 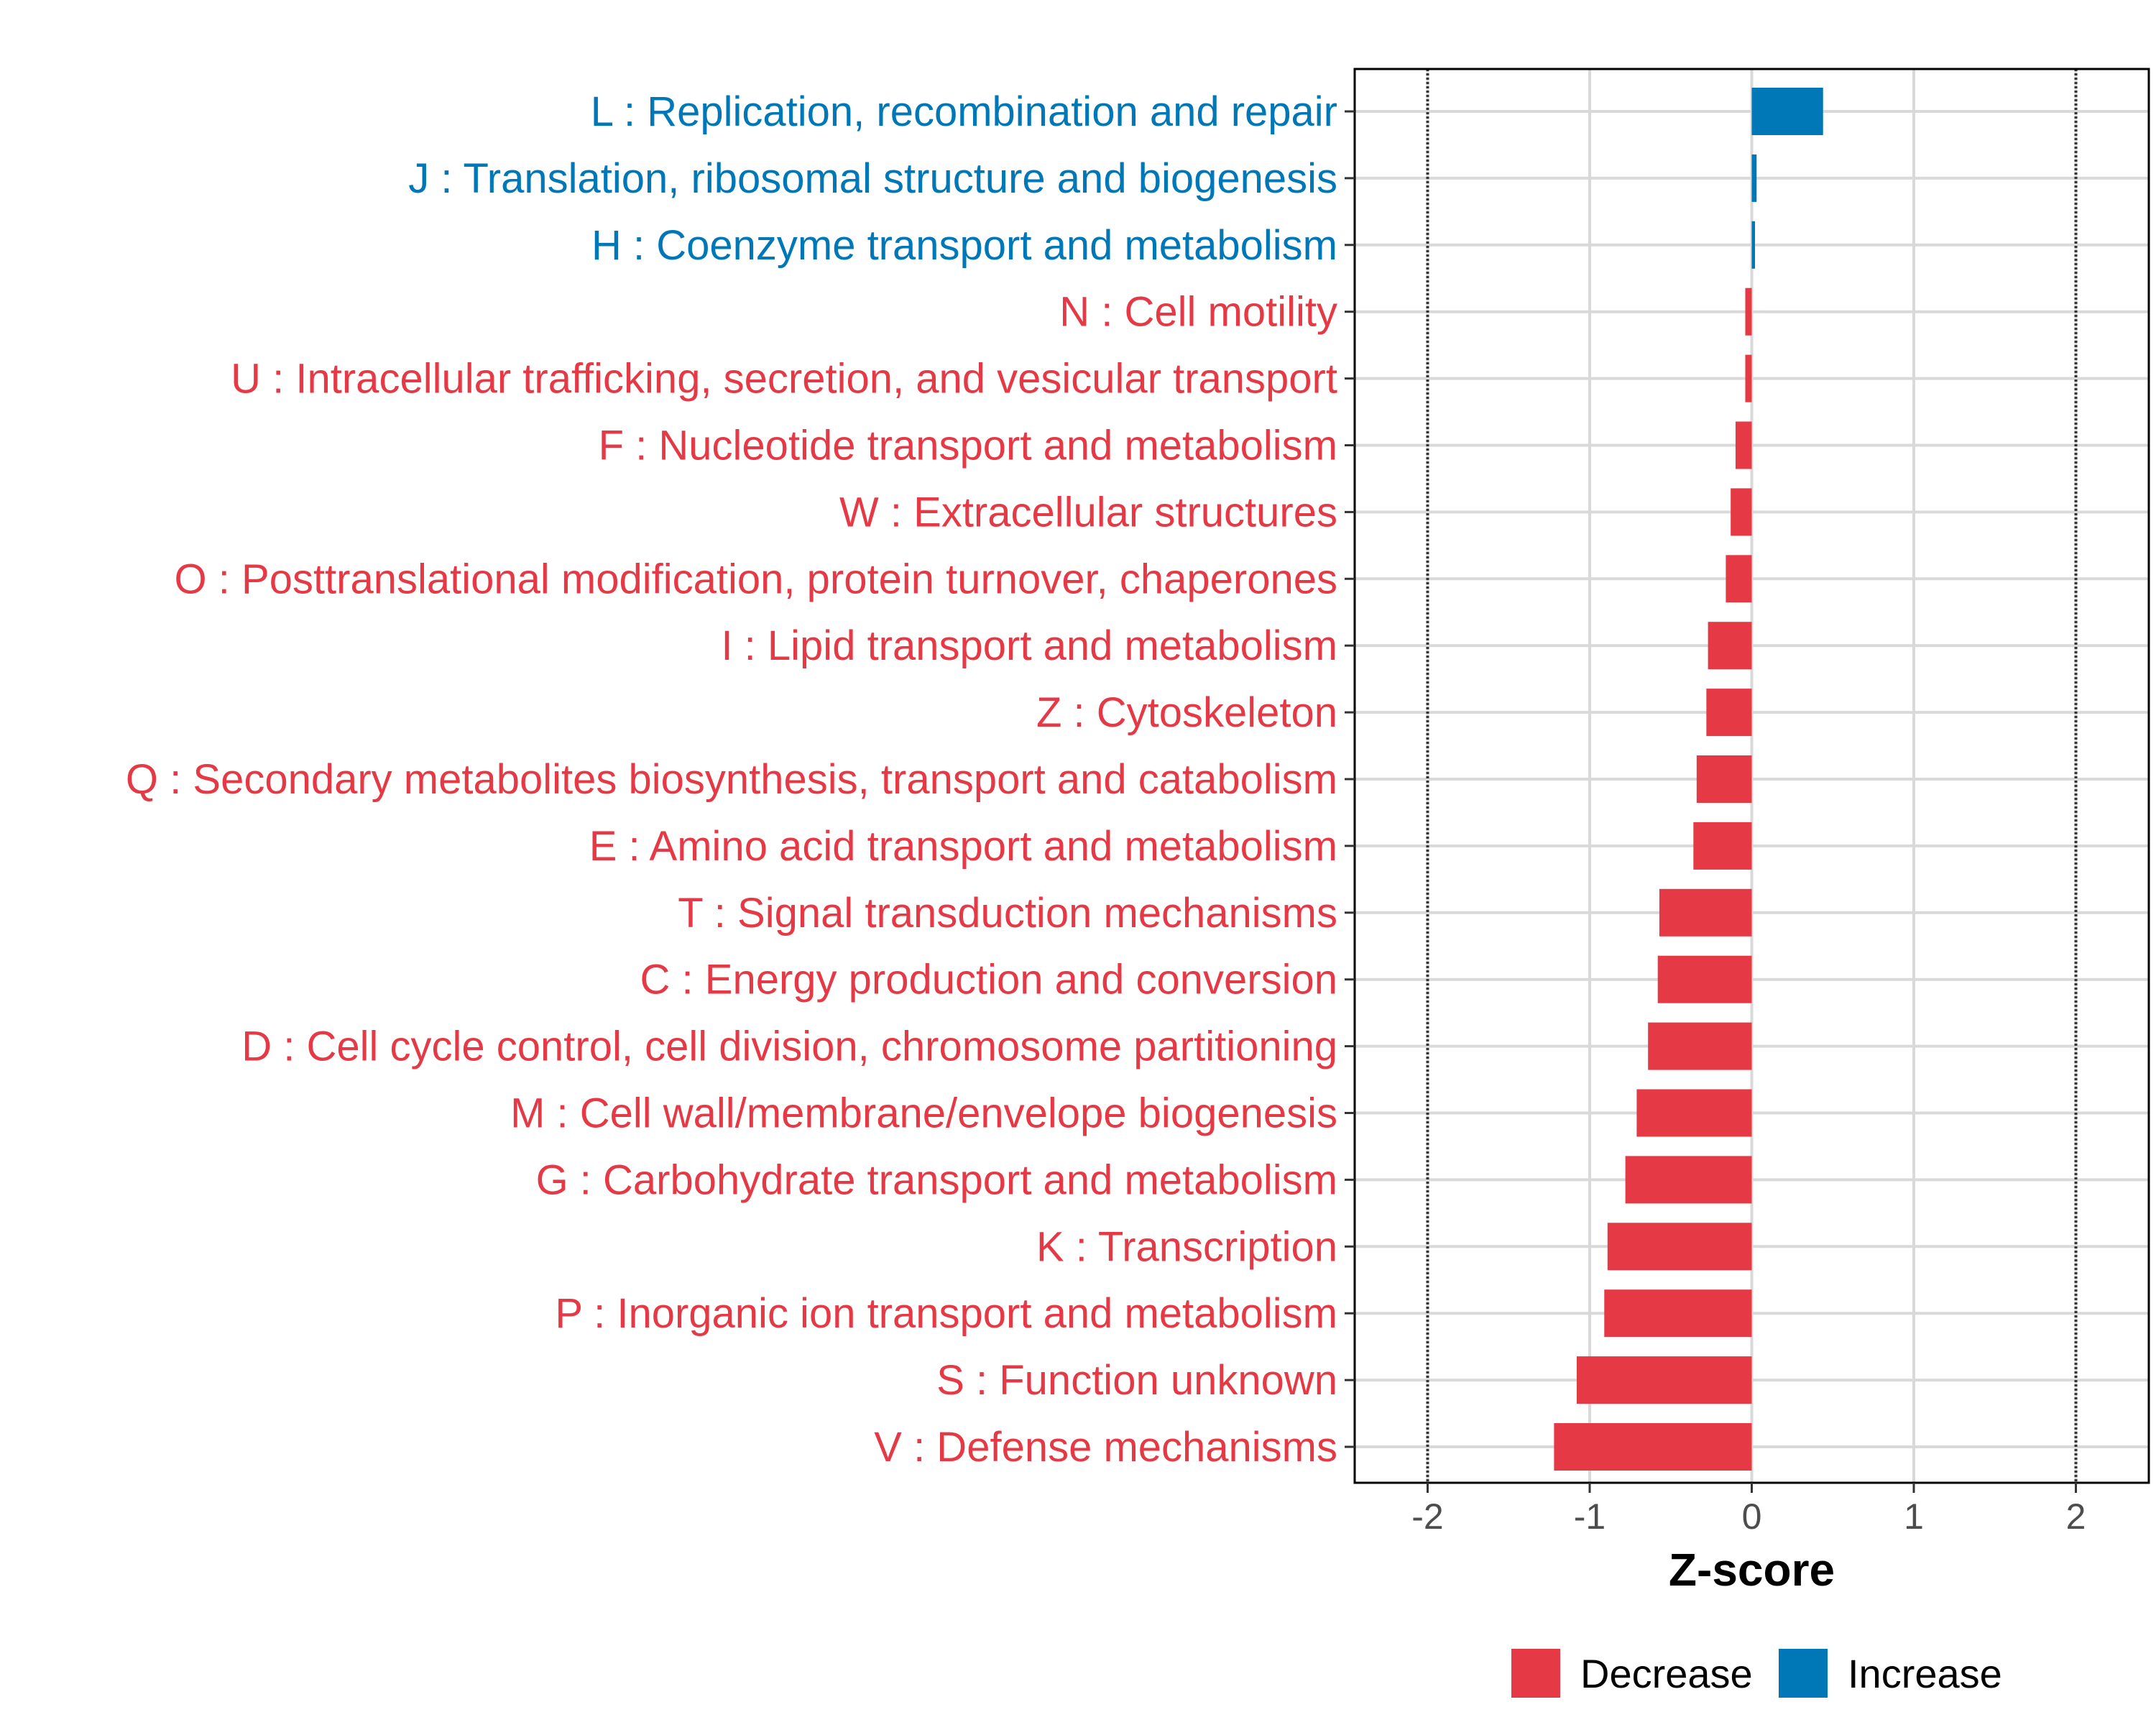 What do you see at coordinates (1007, 913) in the screenshot?
I see `category-label: T : Signal transduction mechanisms` at bounding box center [1007, 913].